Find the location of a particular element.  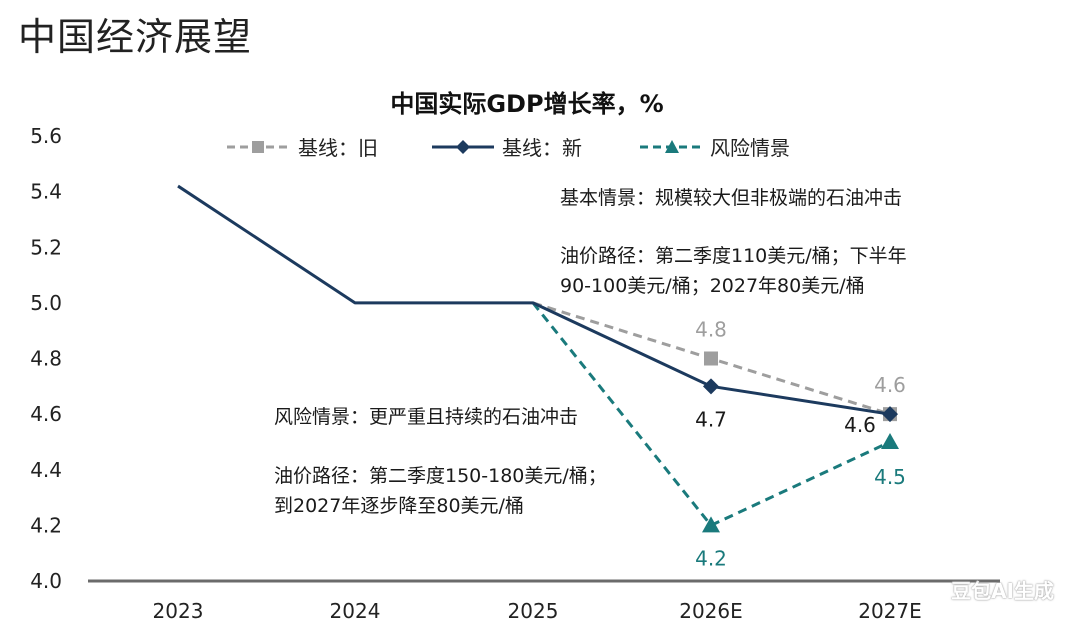

y-tick-label: 4.6 is located at coordinates (46, 414).